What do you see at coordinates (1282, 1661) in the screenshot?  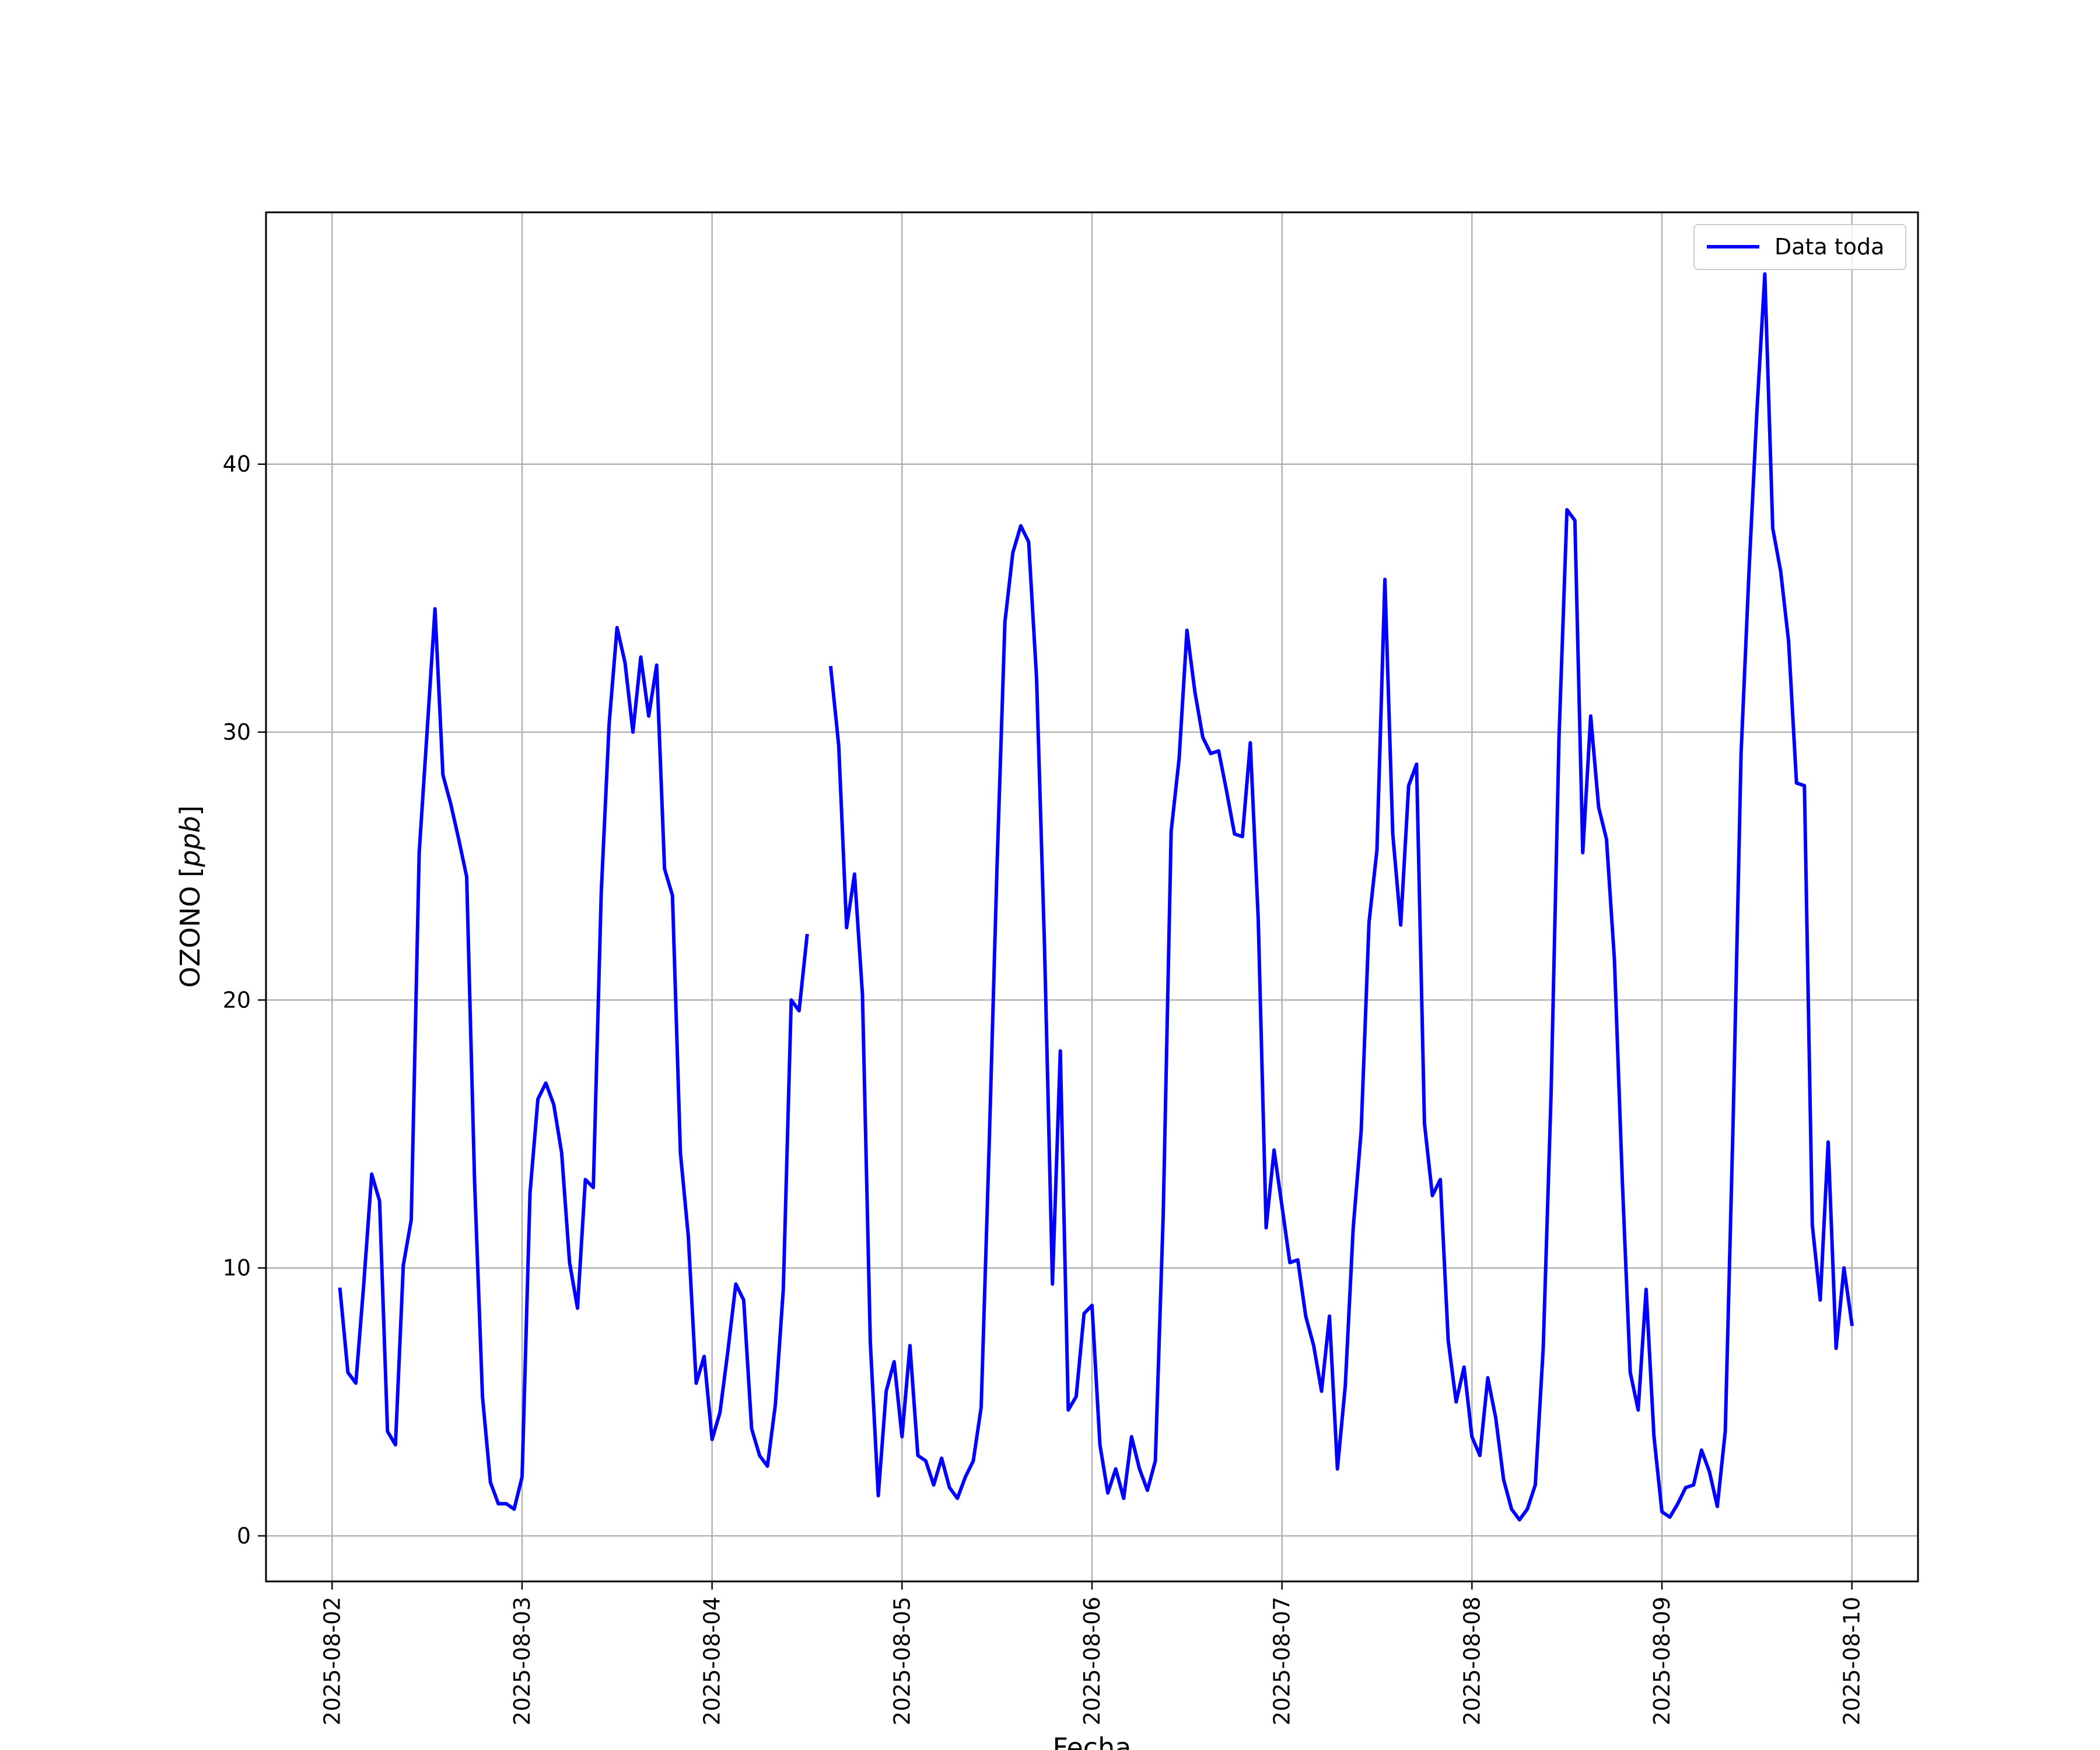 I see `x-tick-label: 2025-08-07` at bounding box center [1282, 1661].